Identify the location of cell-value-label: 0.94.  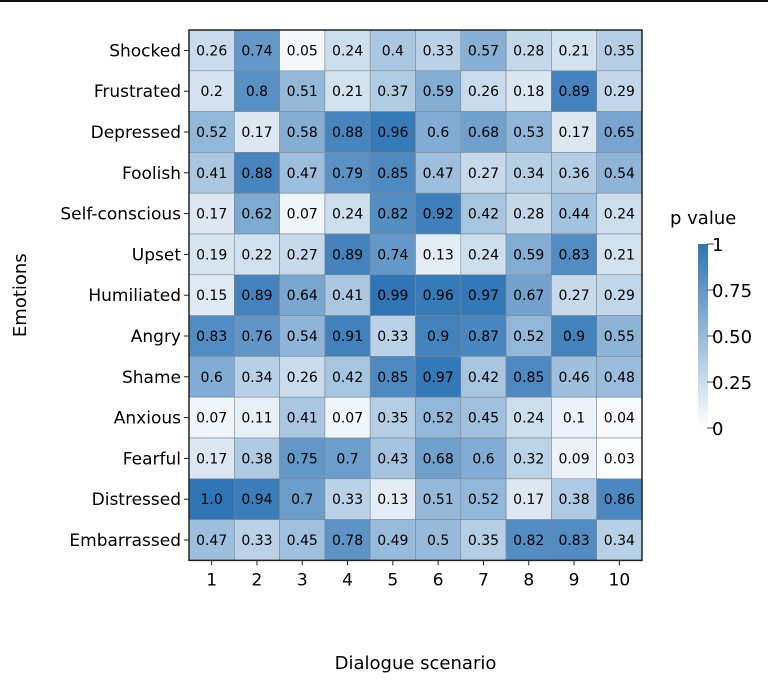
(256, 500).